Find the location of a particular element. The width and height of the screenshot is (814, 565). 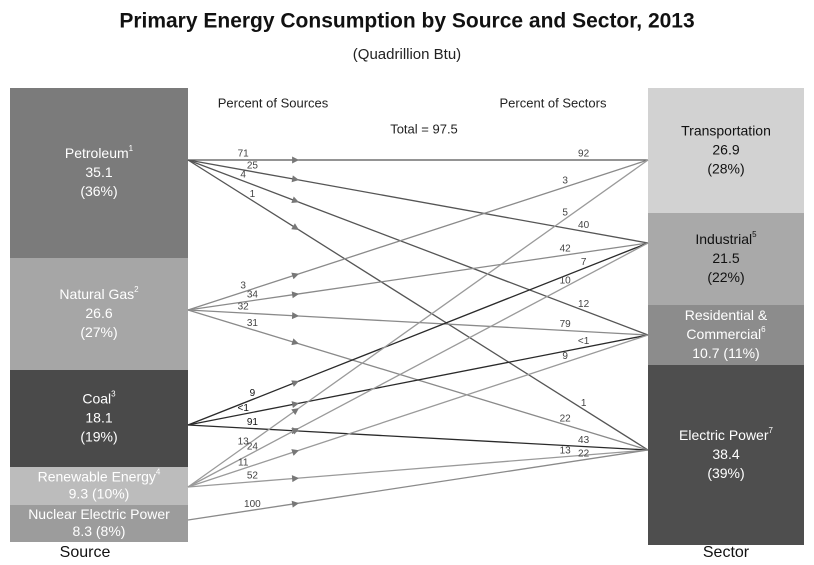

sector-pct: 7 is located at coordinates (584, 262).